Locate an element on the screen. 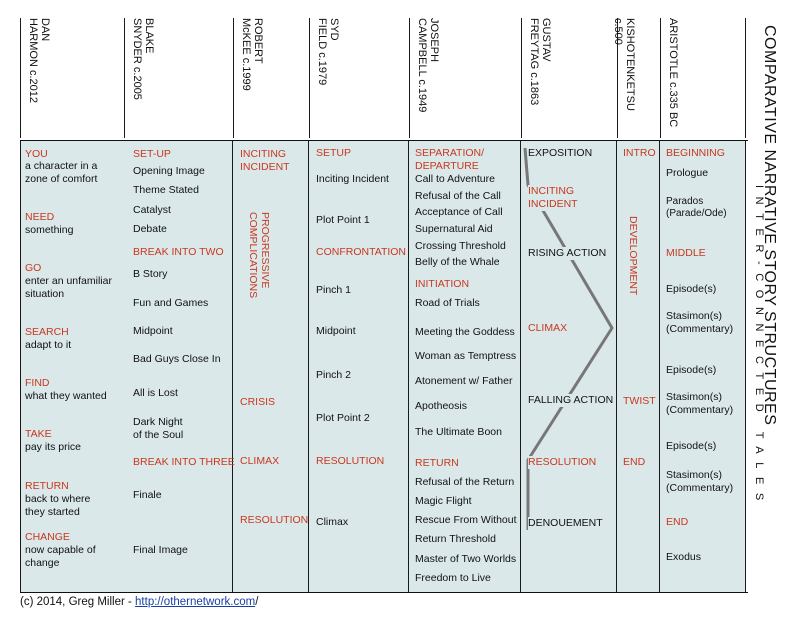 The height and width of the screenshot is (618, 800). kisho-stage: END is located at coordinates (634, 462).